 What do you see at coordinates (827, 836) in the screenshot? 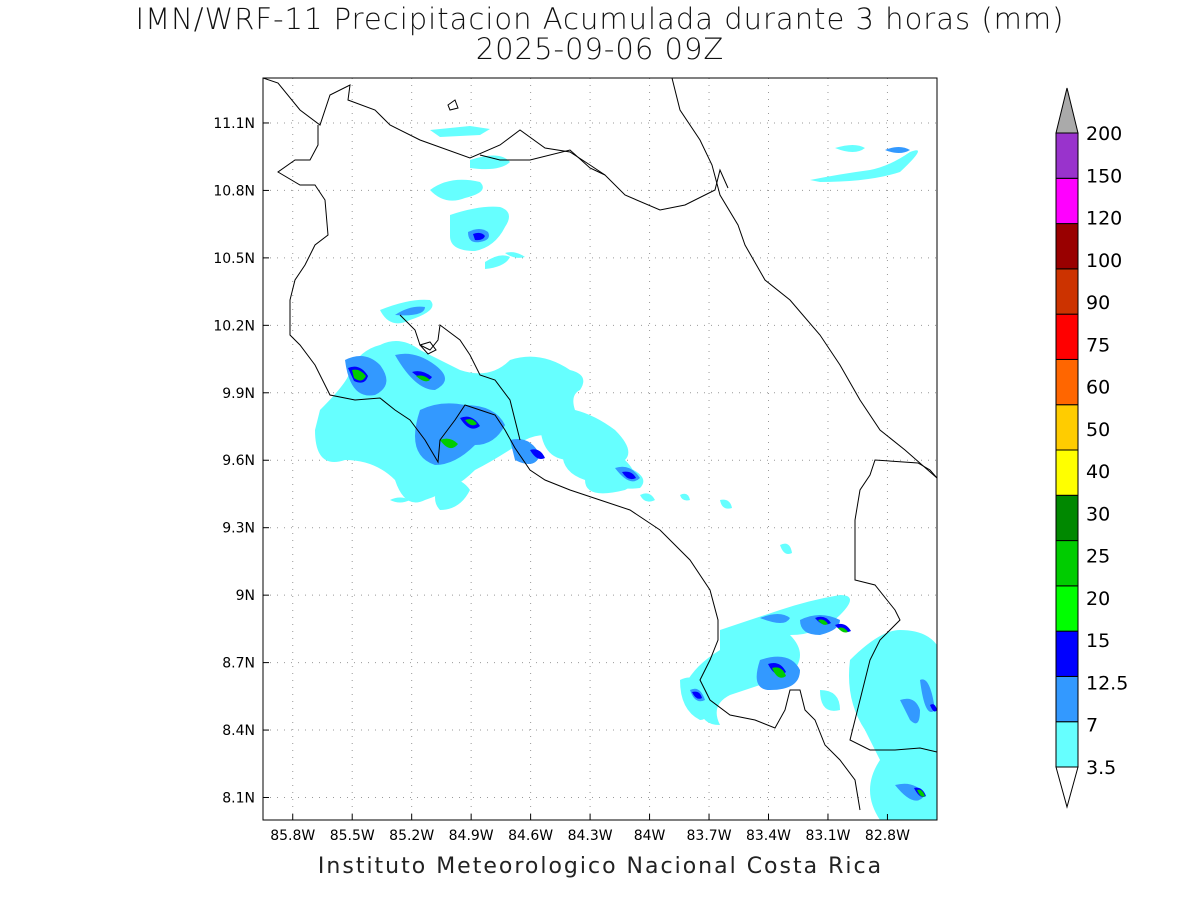
I see `lon-tick-label: 83.1W` at bounding box center [827, 836].